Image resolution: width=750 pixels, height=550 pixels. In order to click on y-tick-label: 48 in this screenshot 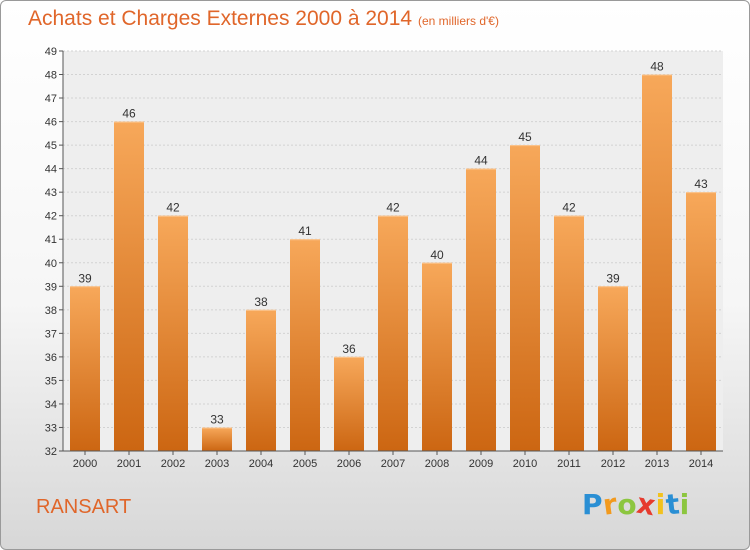, I will do `click(51, 76)`.